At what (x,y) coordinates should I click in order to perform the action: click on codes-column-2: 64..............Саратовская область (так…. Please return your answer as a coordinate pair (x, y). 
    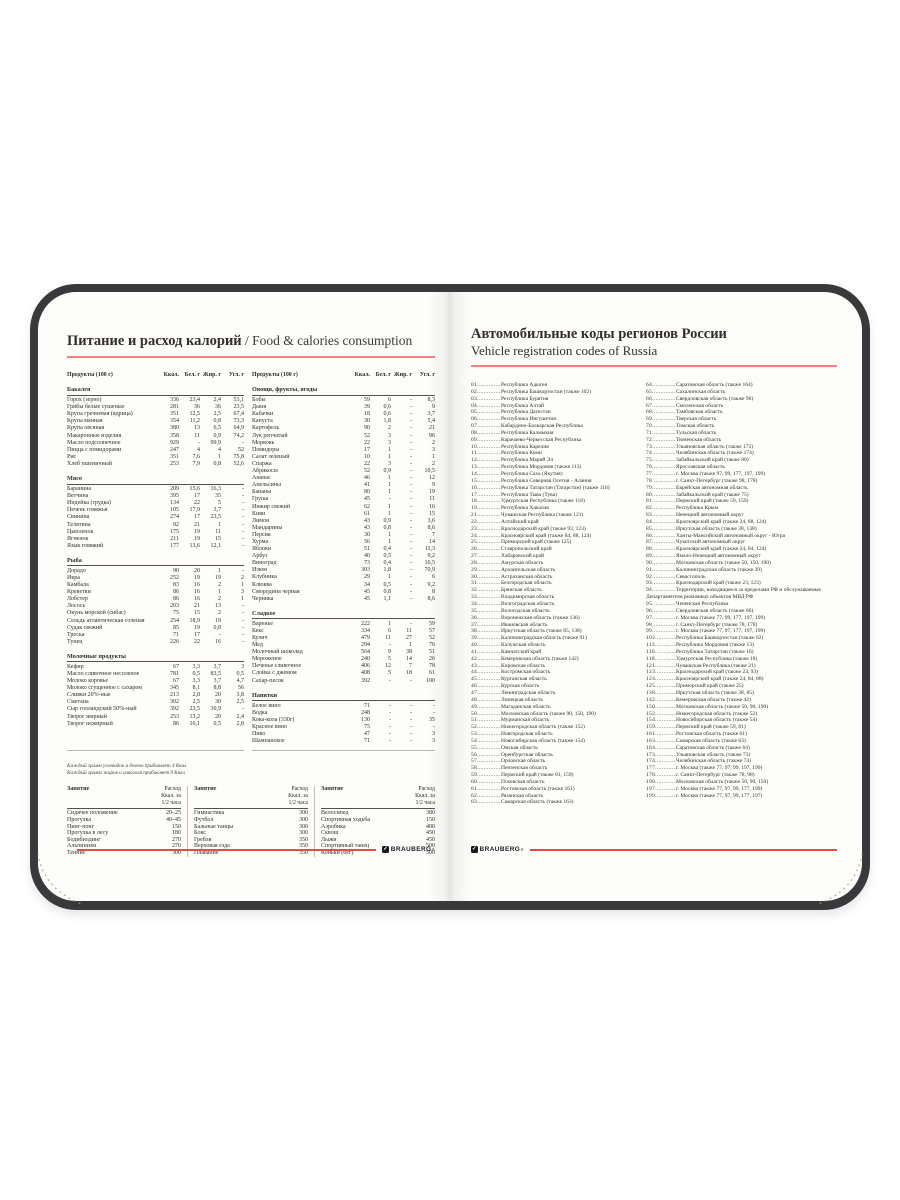
    Looking at the image, I should click on (741, 594).